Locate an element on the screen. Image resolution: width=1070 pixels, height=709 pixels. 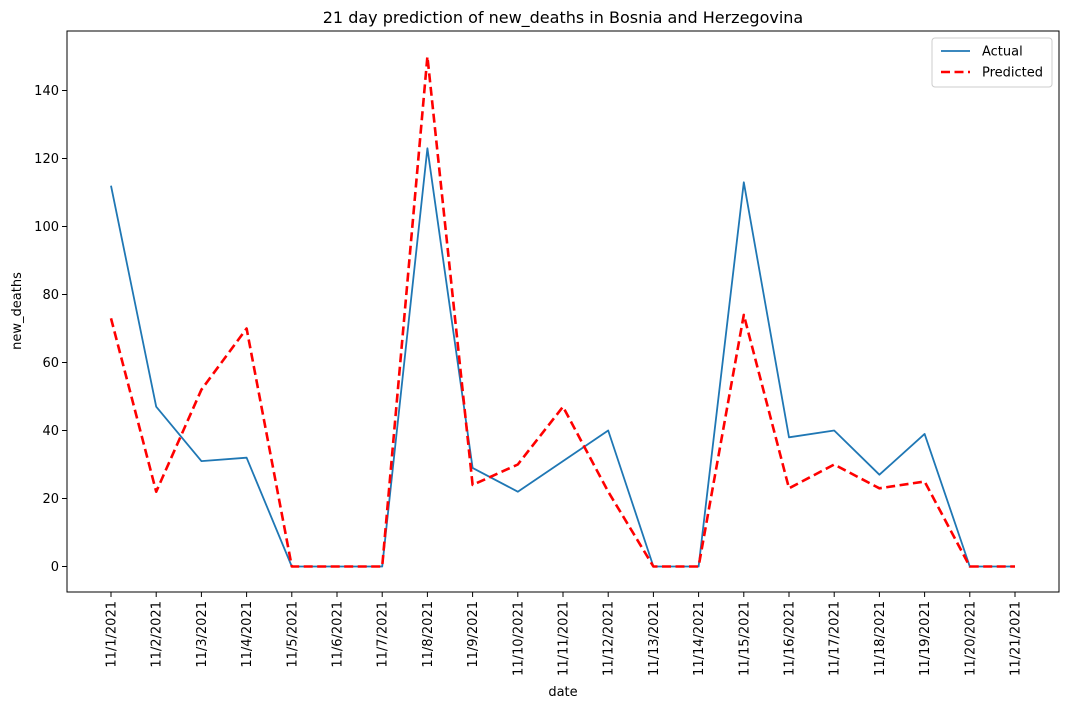
x-tick-label: 11/6/2021 is located at coordinates (338, 634).